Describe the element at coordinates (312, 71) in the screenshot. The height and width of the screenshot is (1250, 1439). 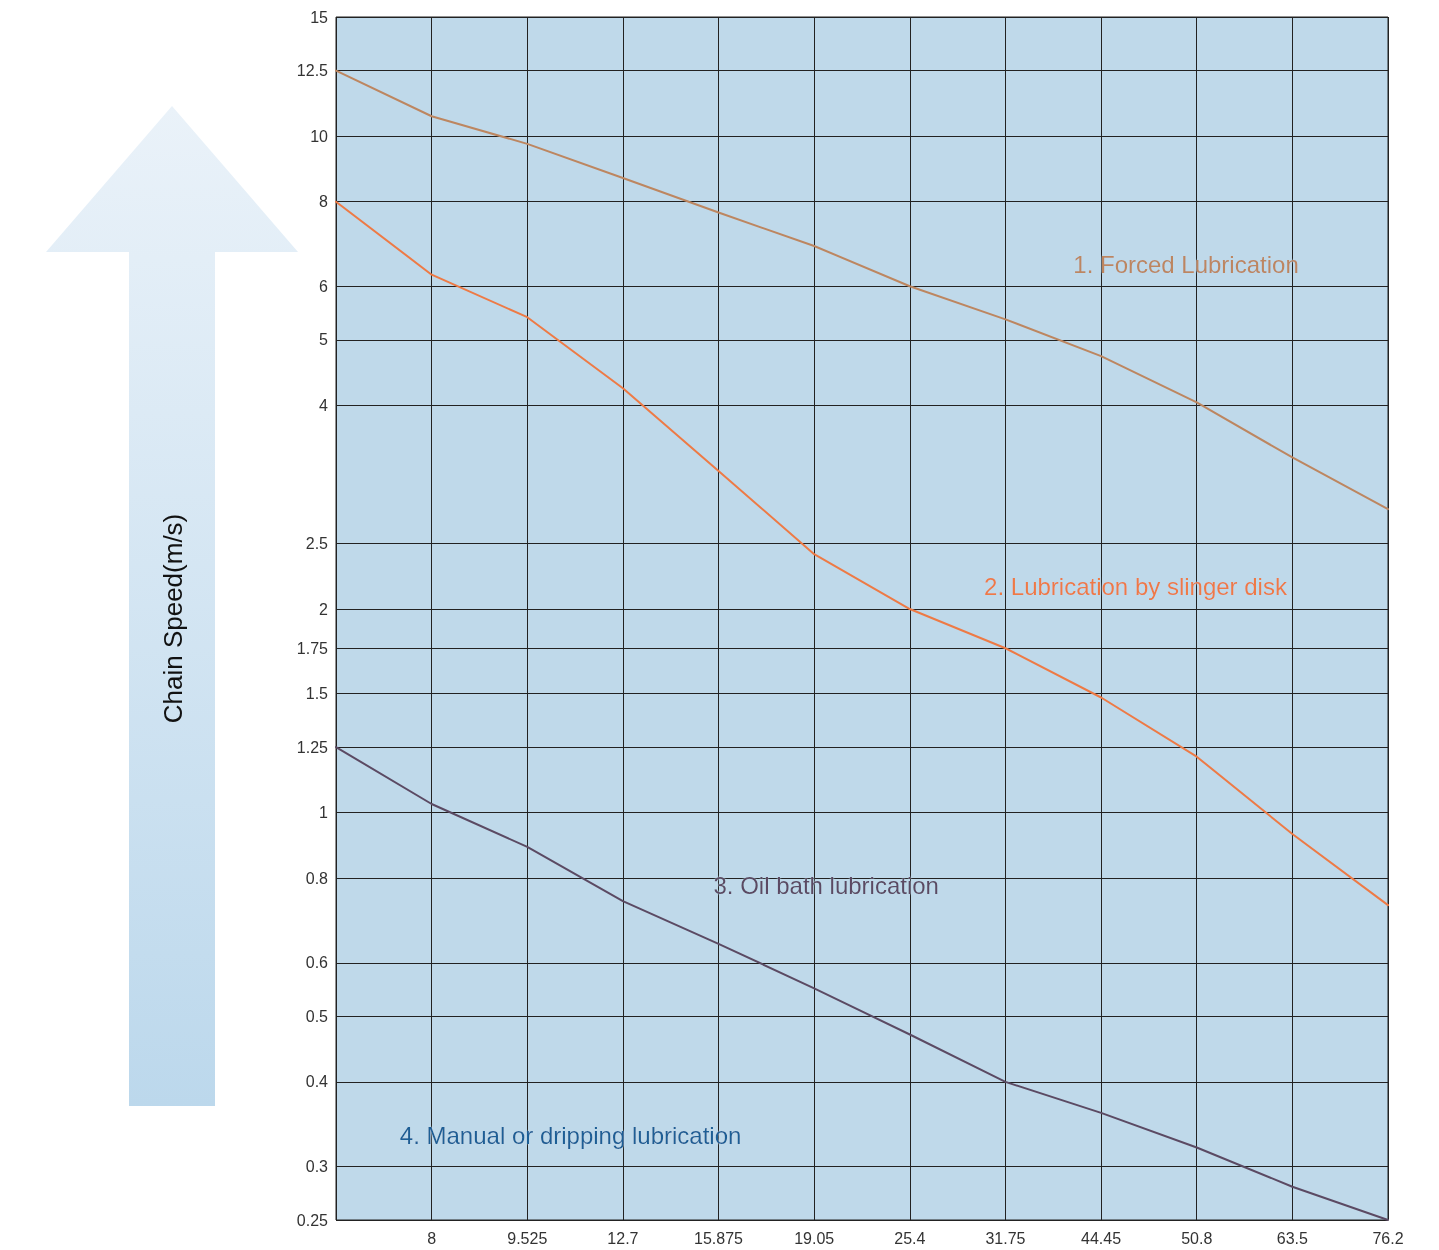
I see `y-tick-label: 12.5` at that location.